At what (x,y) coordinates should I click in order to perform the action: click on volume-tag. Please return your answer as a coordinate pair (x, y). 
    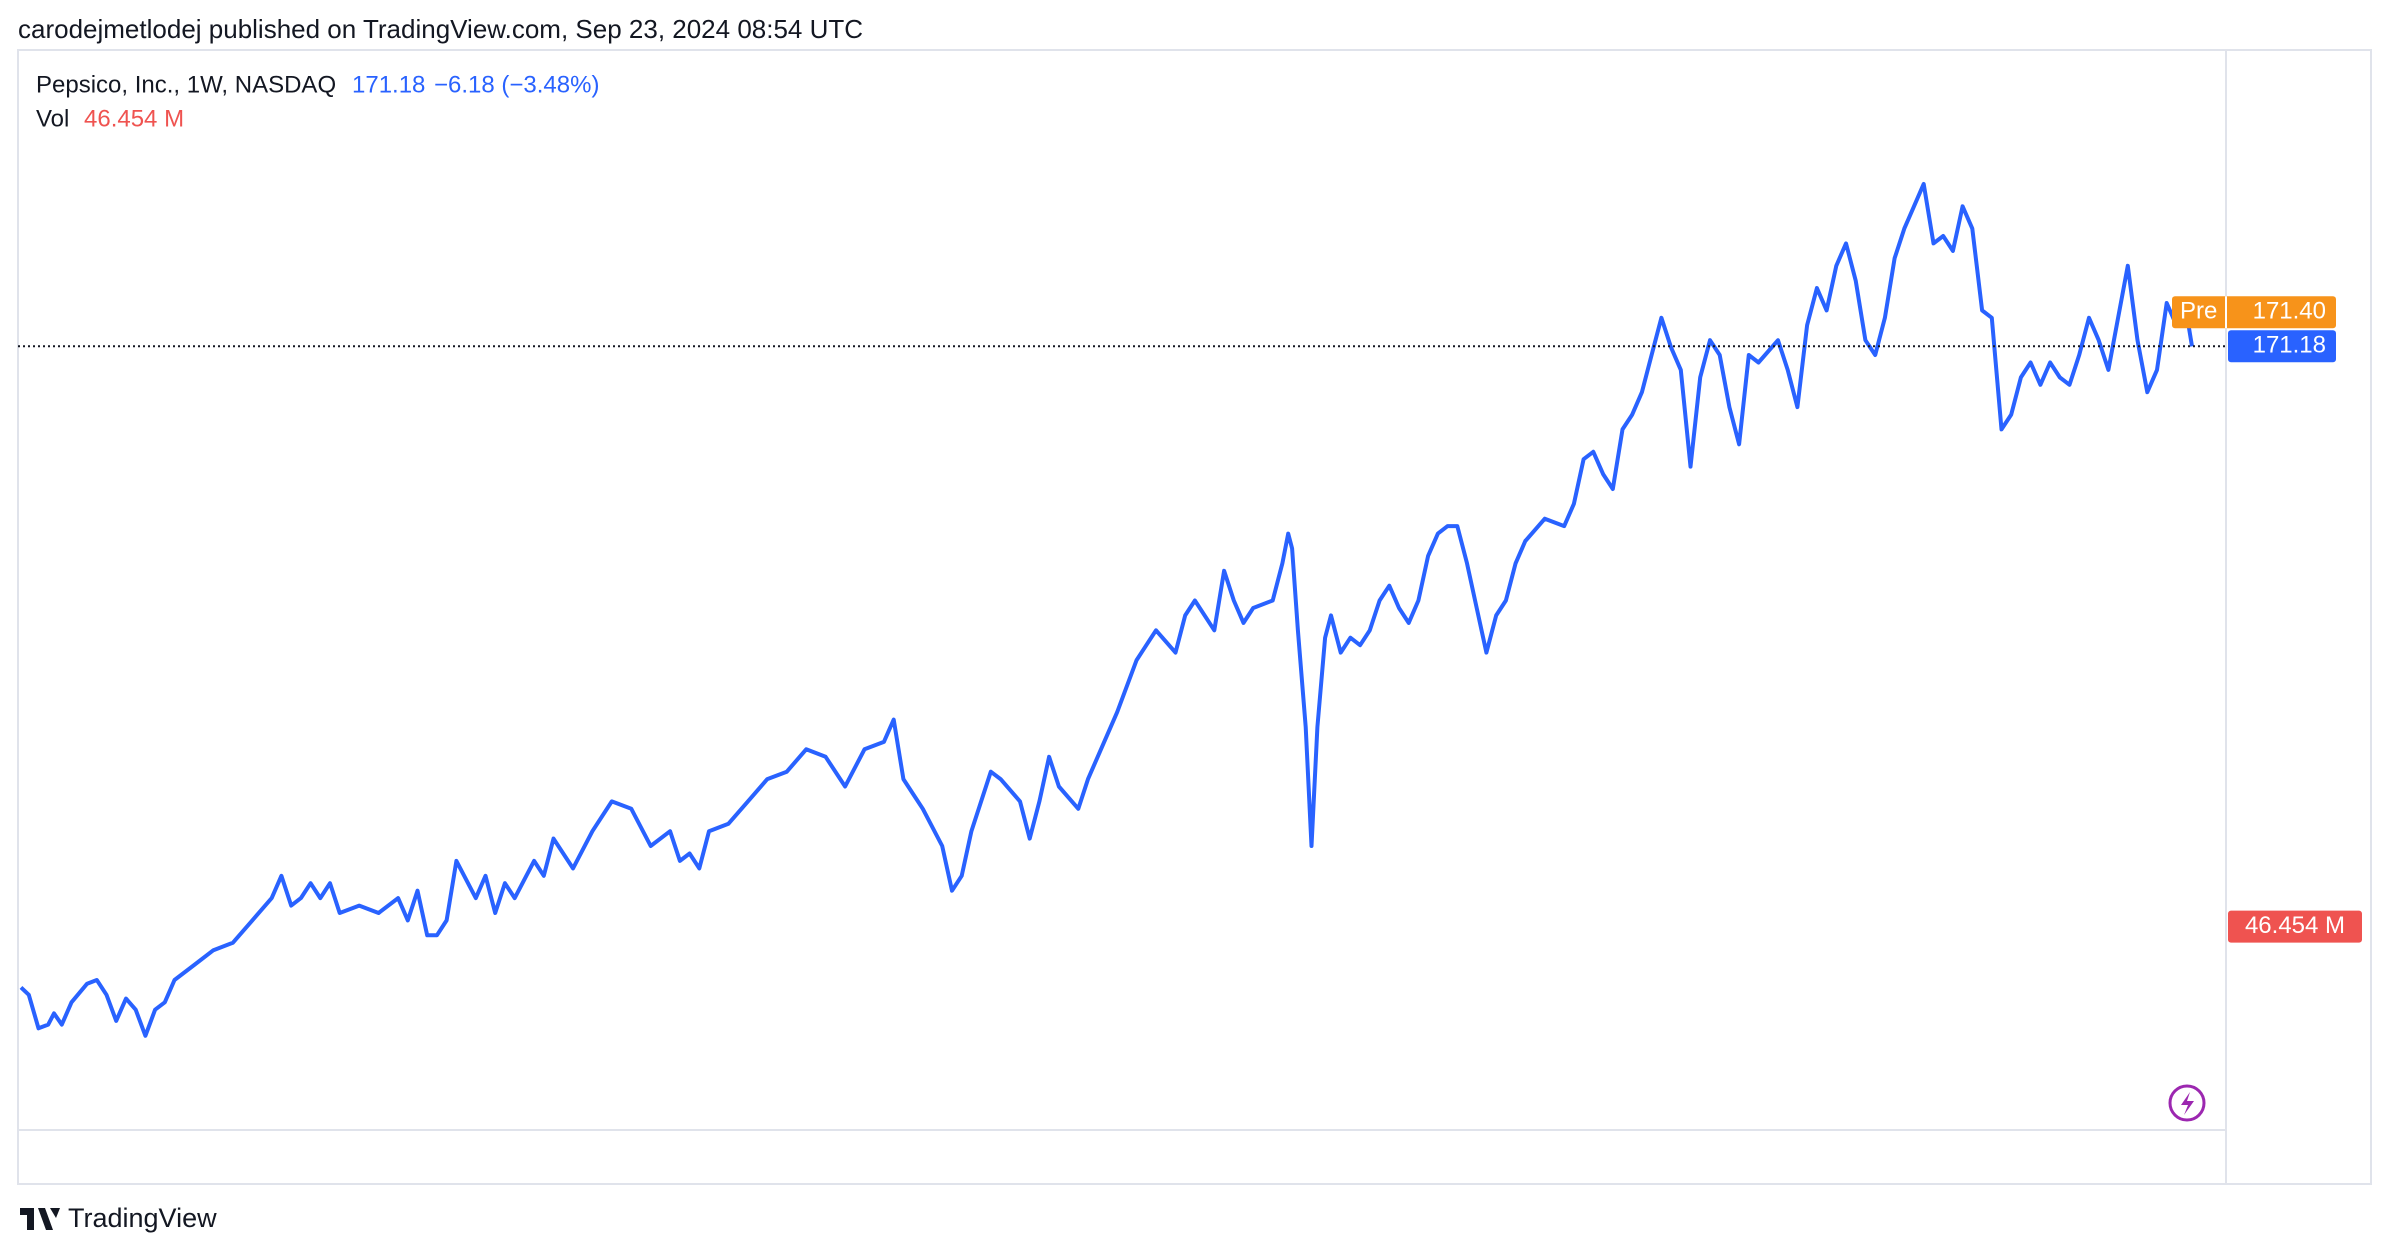
    Looking at the image, I should click on (2295, 926).